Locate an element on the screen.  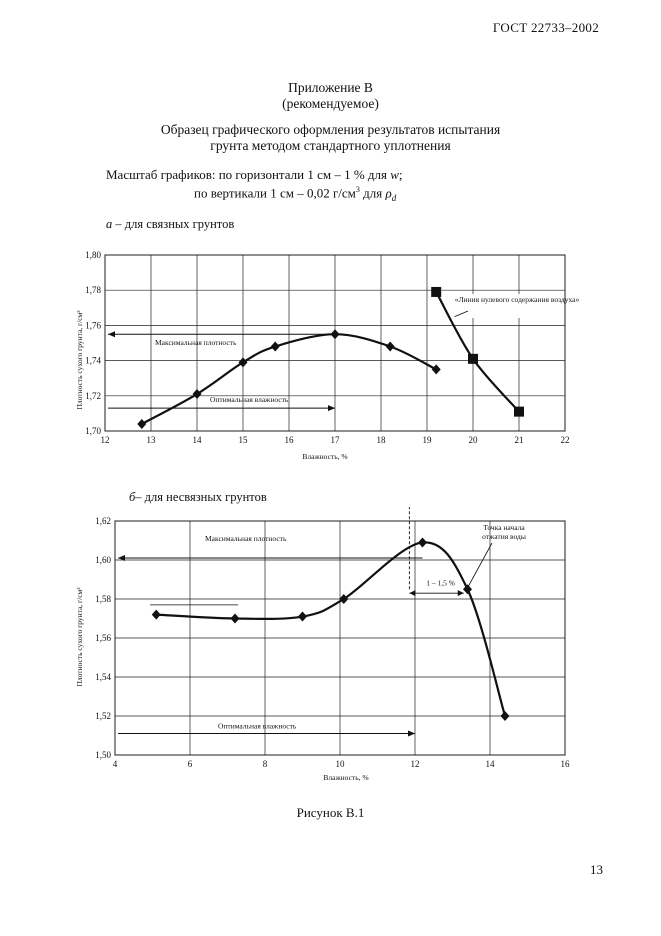
x-tick-label: 17 is located at coordinates (336, 440).